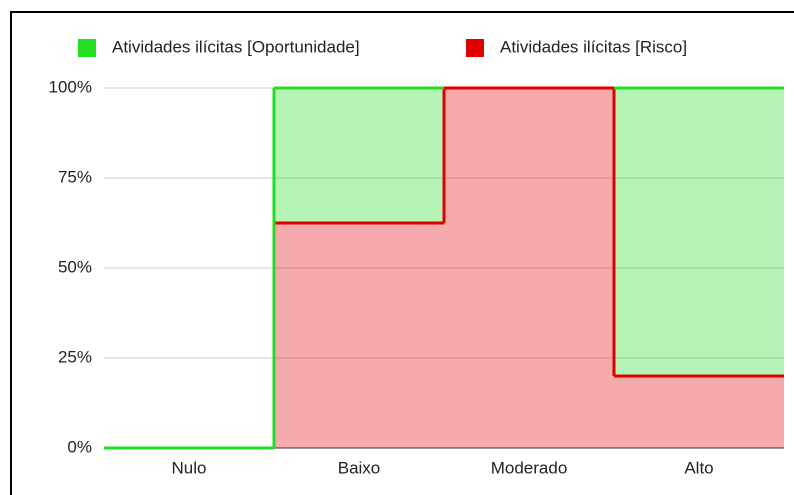  I want to click on x-tick-label: Baixo, so click(359, 467).